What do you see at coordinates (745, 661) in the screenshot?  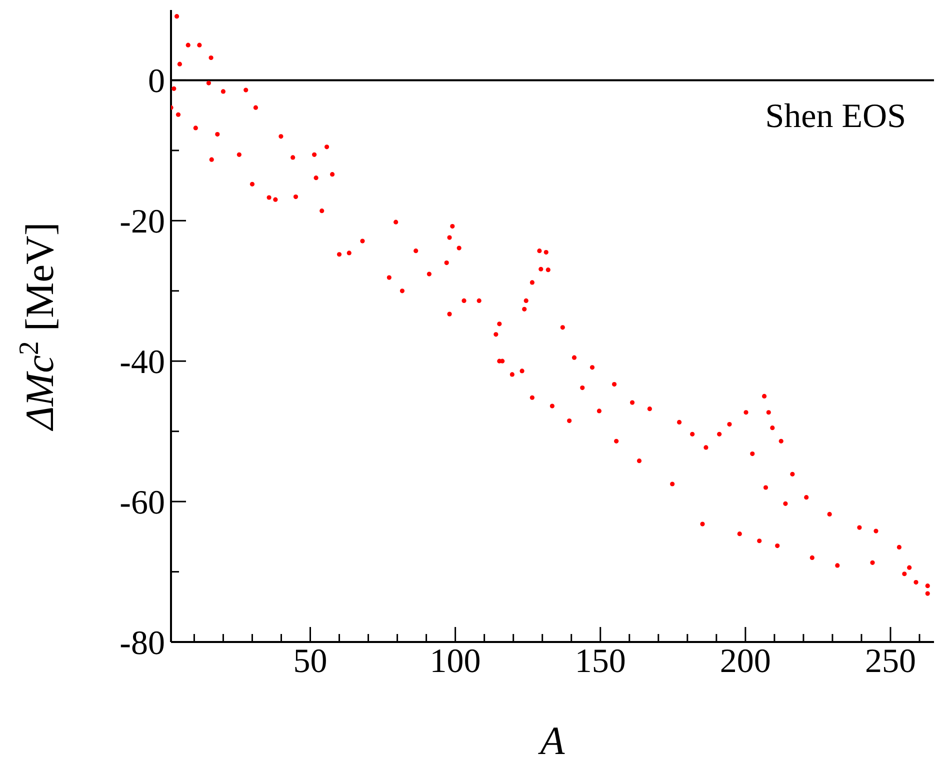 I see `x-tick-label: 200` at bounding box center [745, 661].